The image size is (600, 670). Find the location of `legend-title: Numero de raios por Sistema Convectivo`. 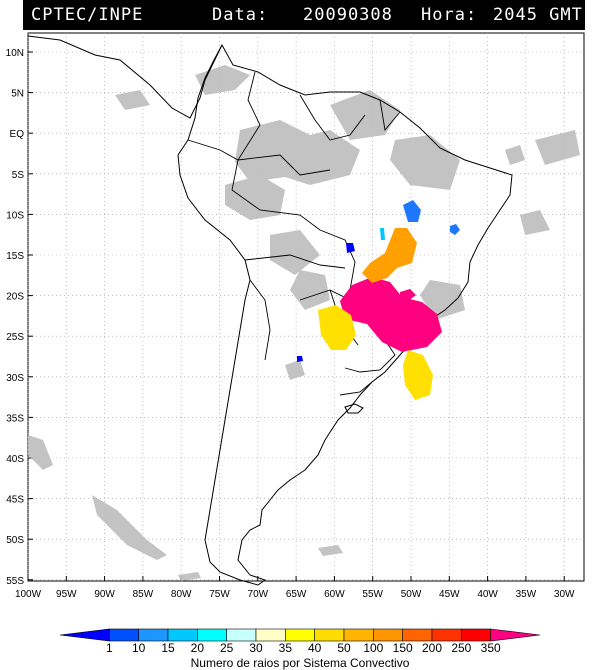

legend-title: Numero de raios por Sistema Convectivo is located at coordinates (300, 663).